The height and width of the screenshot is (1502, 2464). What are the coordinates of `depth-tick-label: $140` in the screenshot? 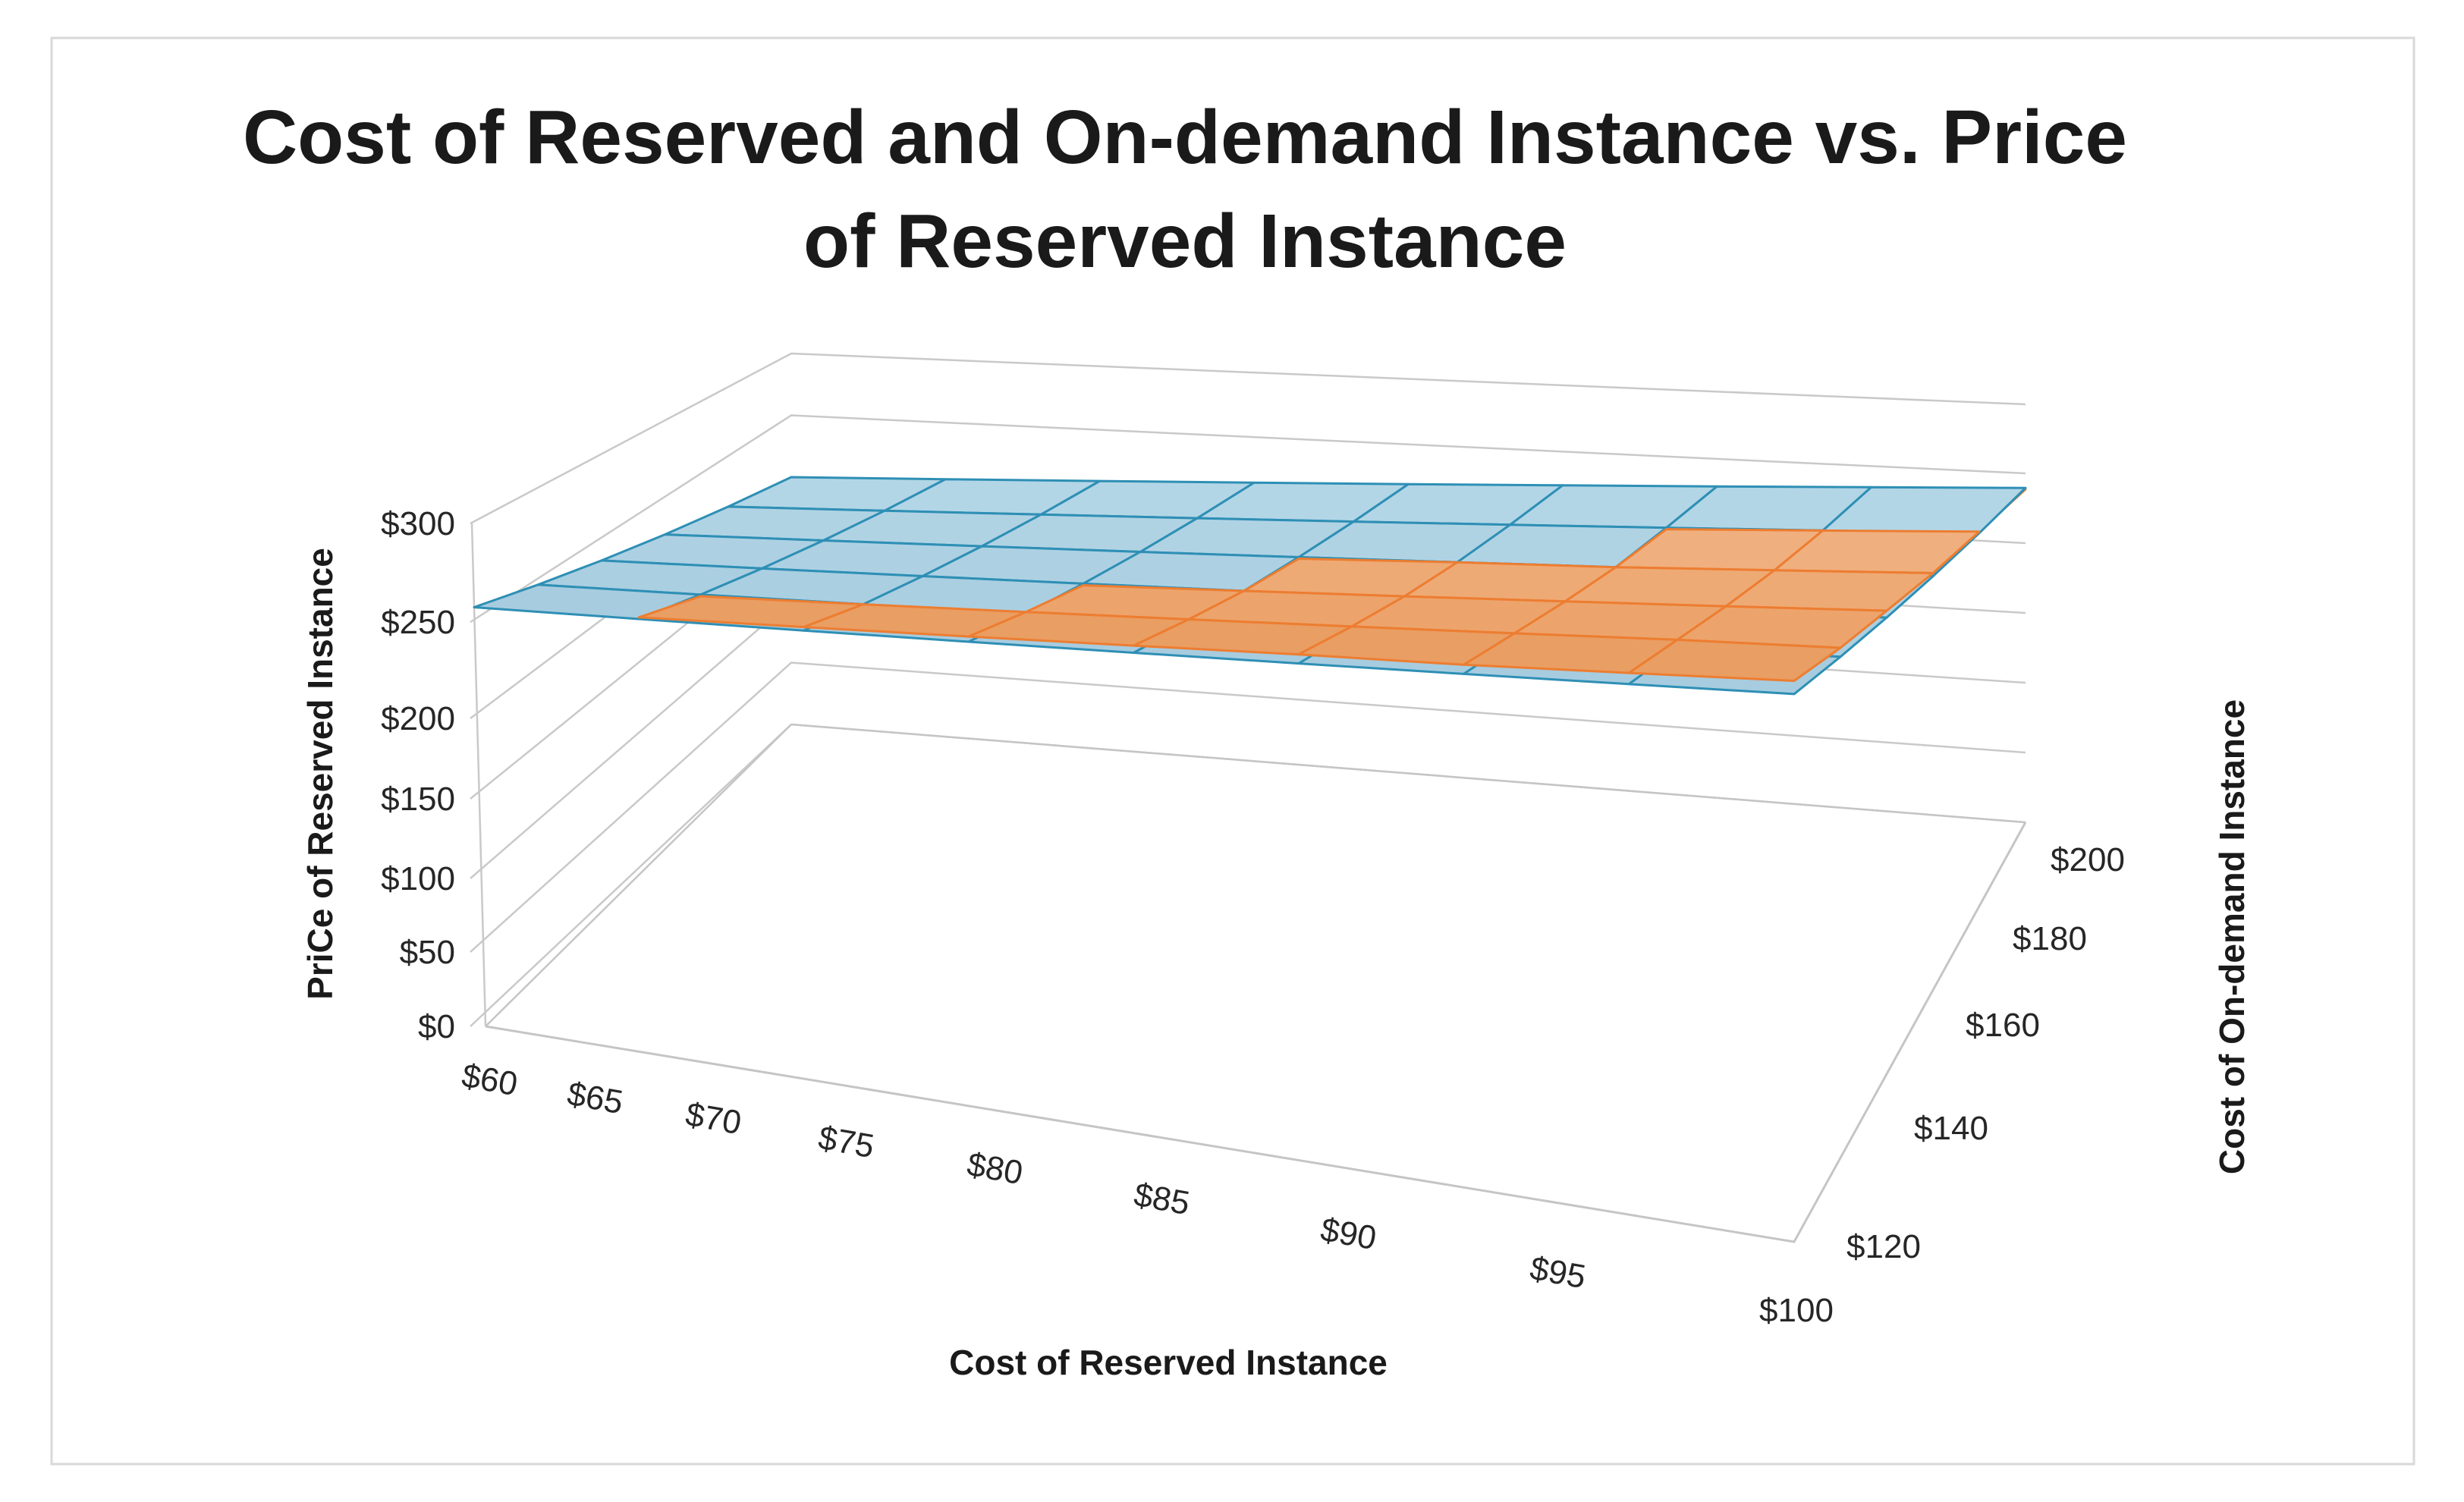 It's located at (1951, 1128).